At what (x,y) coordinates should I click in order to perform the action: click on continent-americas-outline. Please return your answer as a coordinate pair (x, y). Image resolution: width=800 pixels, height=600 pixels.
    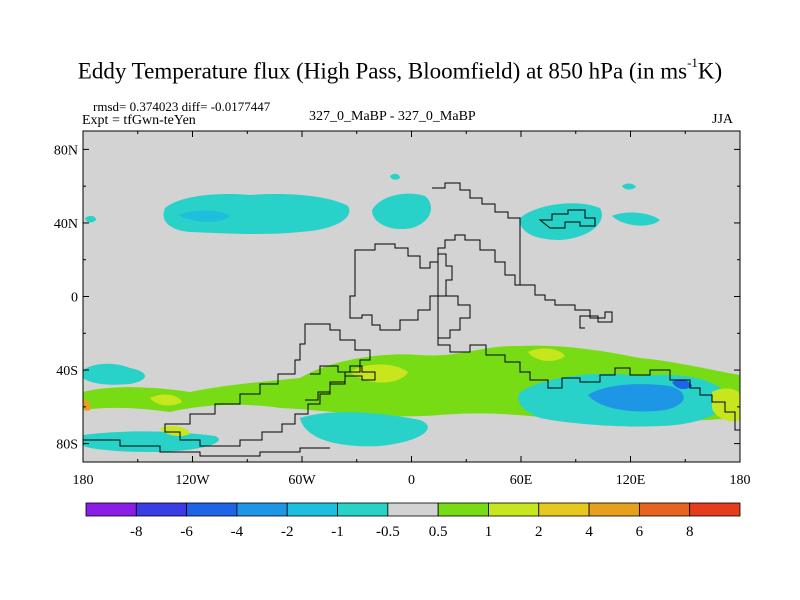
    Looking at the image, I should click on (401, 287).